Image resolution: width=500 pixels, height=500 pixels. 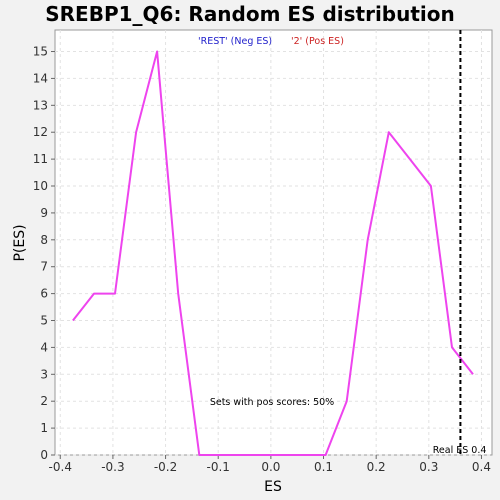 I want to click on y-tick-label: 12, so click(x=40, y=132).